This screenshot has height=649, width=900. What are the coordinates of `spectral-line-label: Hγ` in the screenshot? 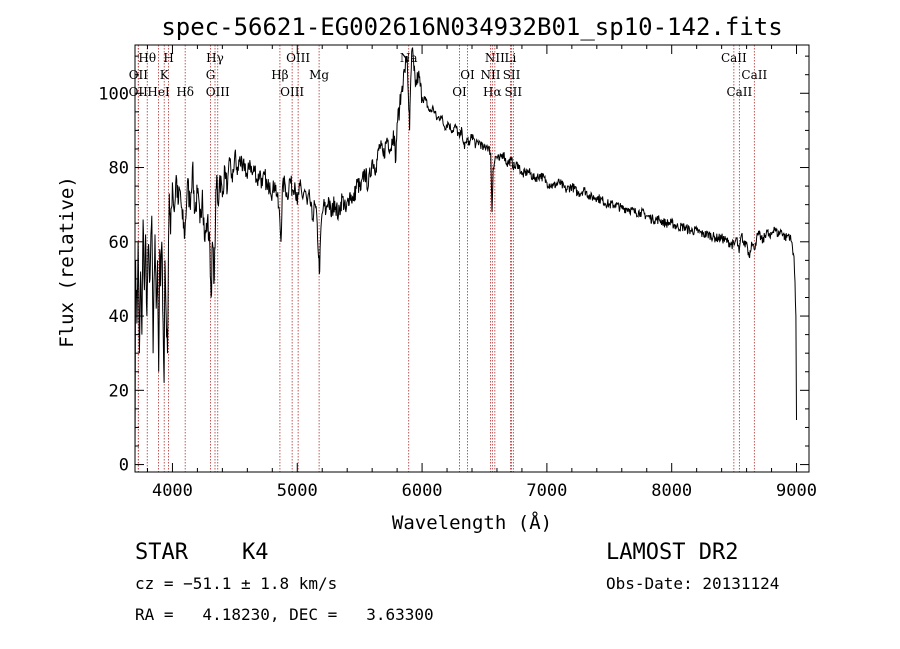 It's located at (215, 58).